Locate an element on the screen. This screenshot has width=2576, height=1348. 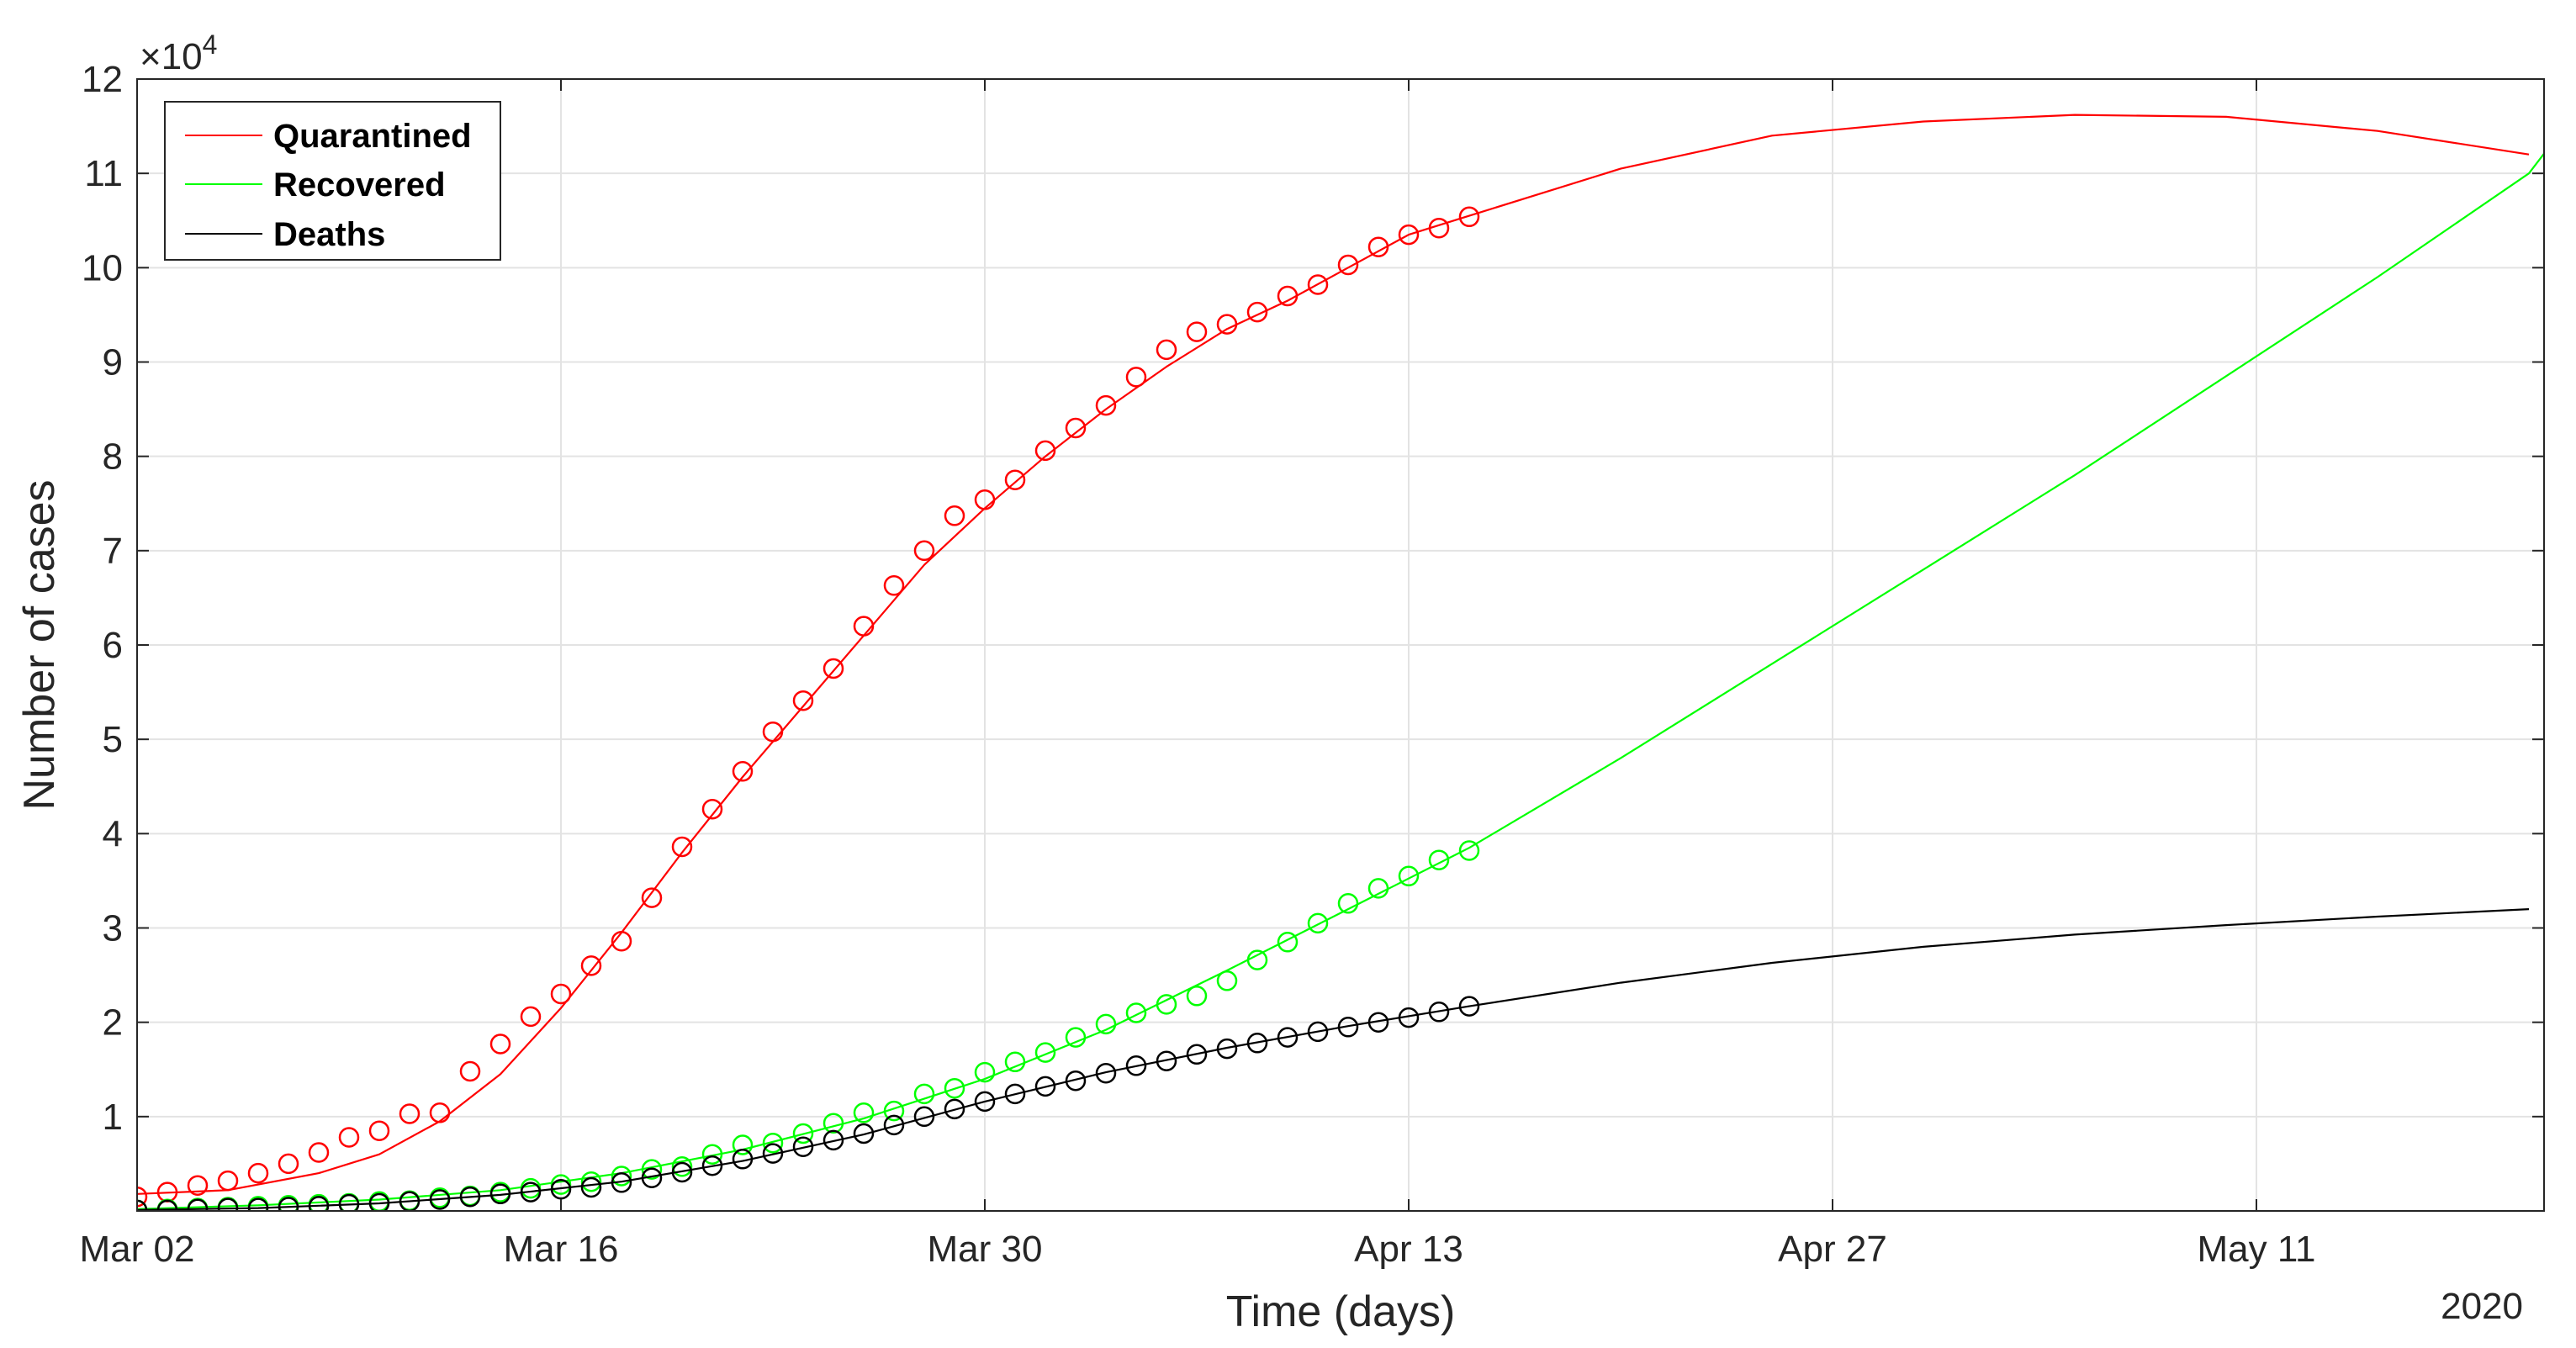
x-tick-label: Apr 27 is located at coordinates (1832, 1249).